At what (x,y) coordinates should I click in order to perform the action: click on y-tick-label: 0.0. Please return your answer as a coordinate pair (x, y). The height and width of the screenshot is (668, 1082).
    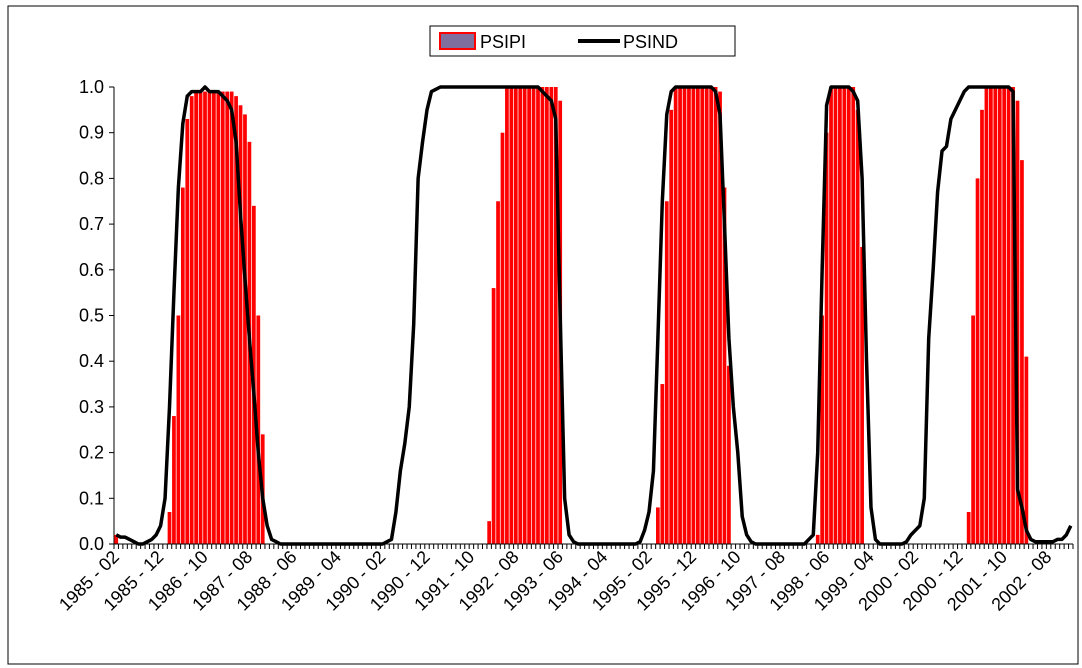
    Looking at the image, I should click on (91, 544).